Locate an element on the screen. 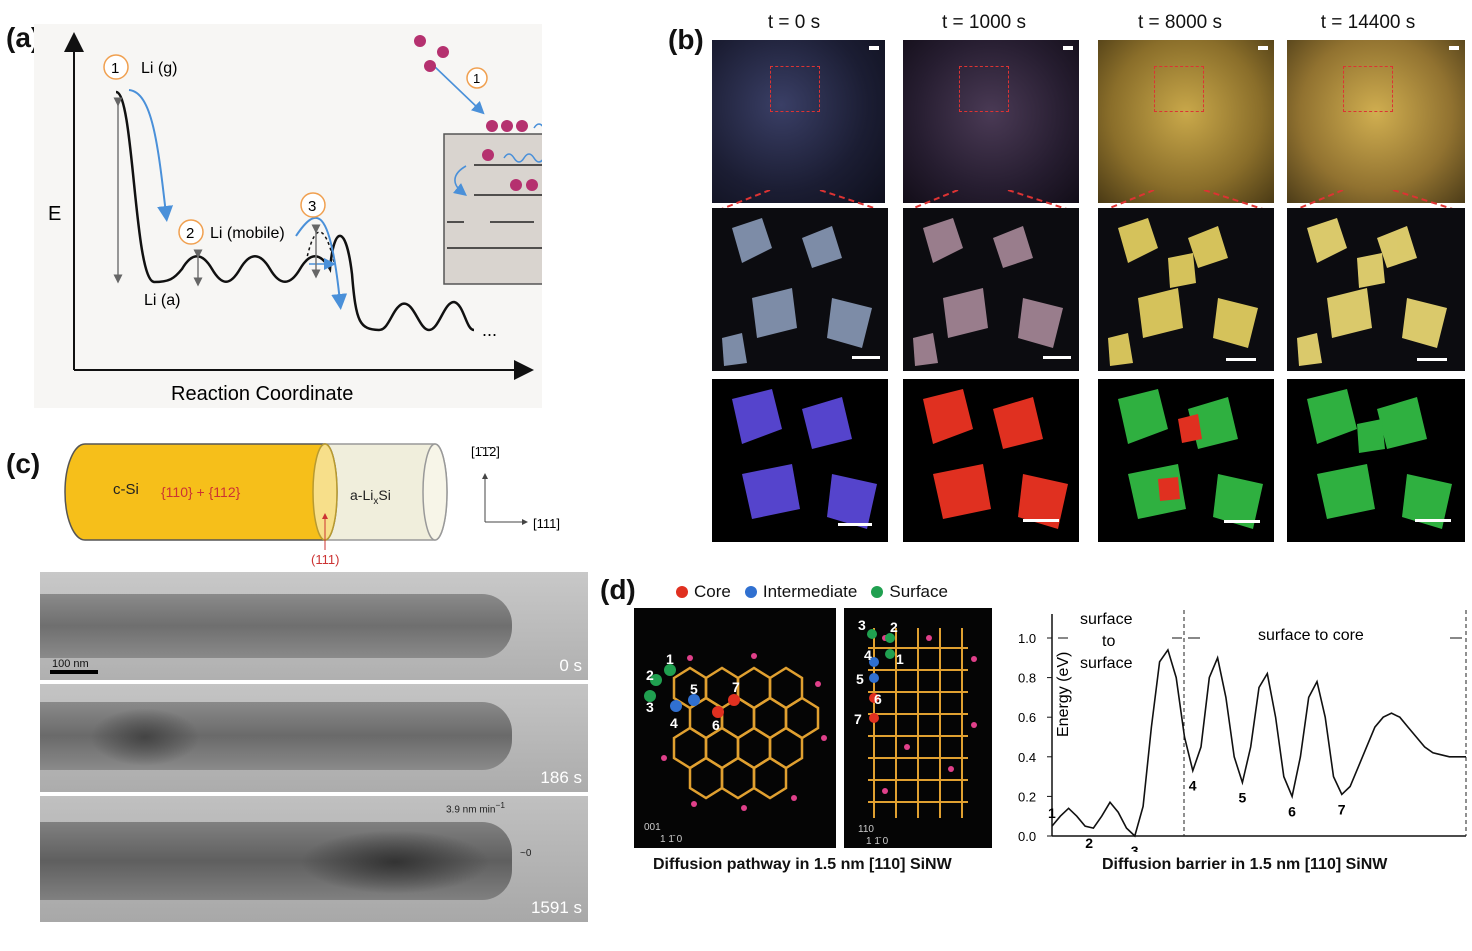 The height and width of the screenshot is (951, 1472). time-header-3: t = 14400 s is located at coordinates (1368, 22).